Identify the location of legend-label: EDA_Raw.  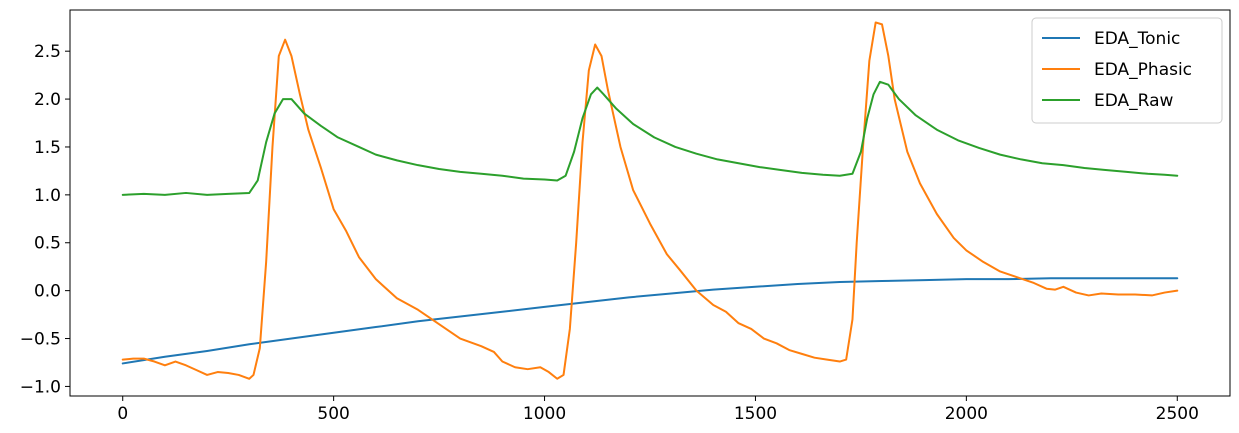
(1134, 101).